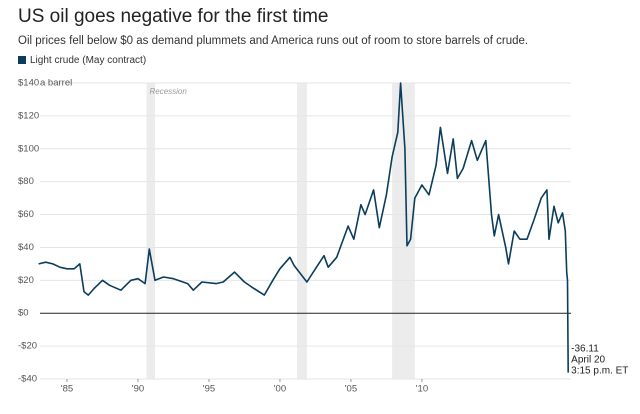 This screenshot has width=640, height=414. What do you see at coordinates (351, 389) in the screenshot?
I see `x-tick-label: '05` at bounding box center [351, 389].